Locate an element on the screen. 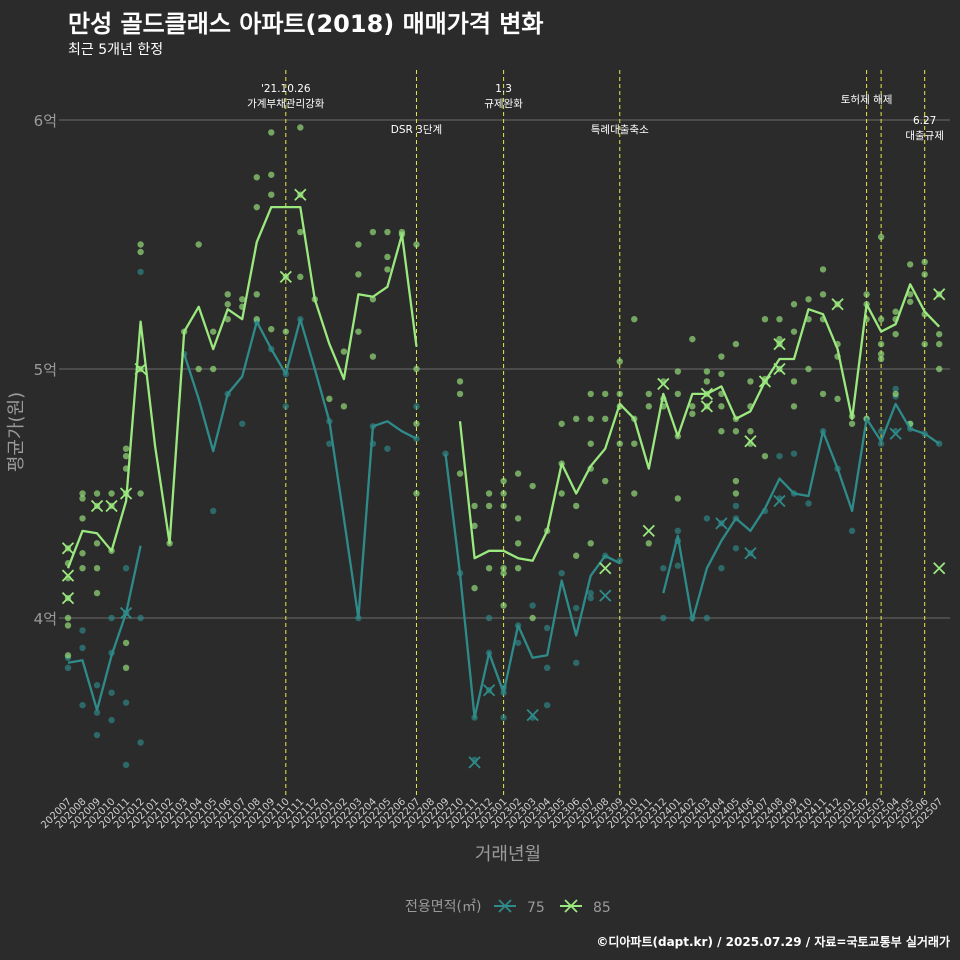 This screenshot has width=960, height=960. y-tick-label: 4억 is located at coordinates (45, 619).